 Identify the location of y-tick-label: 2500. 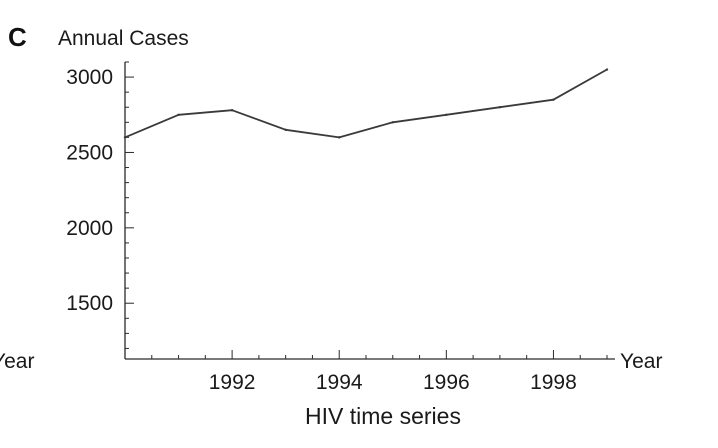
(89, 152).